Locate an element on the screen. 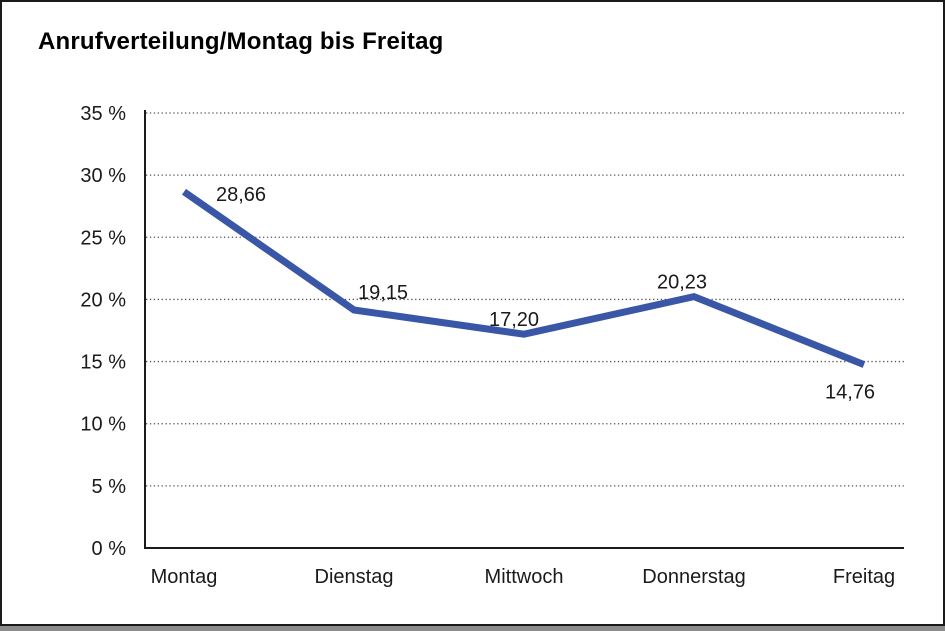 This screenshot has width=945, height=631. data-point-label: 28,66 is located at coordinates (241, 195).